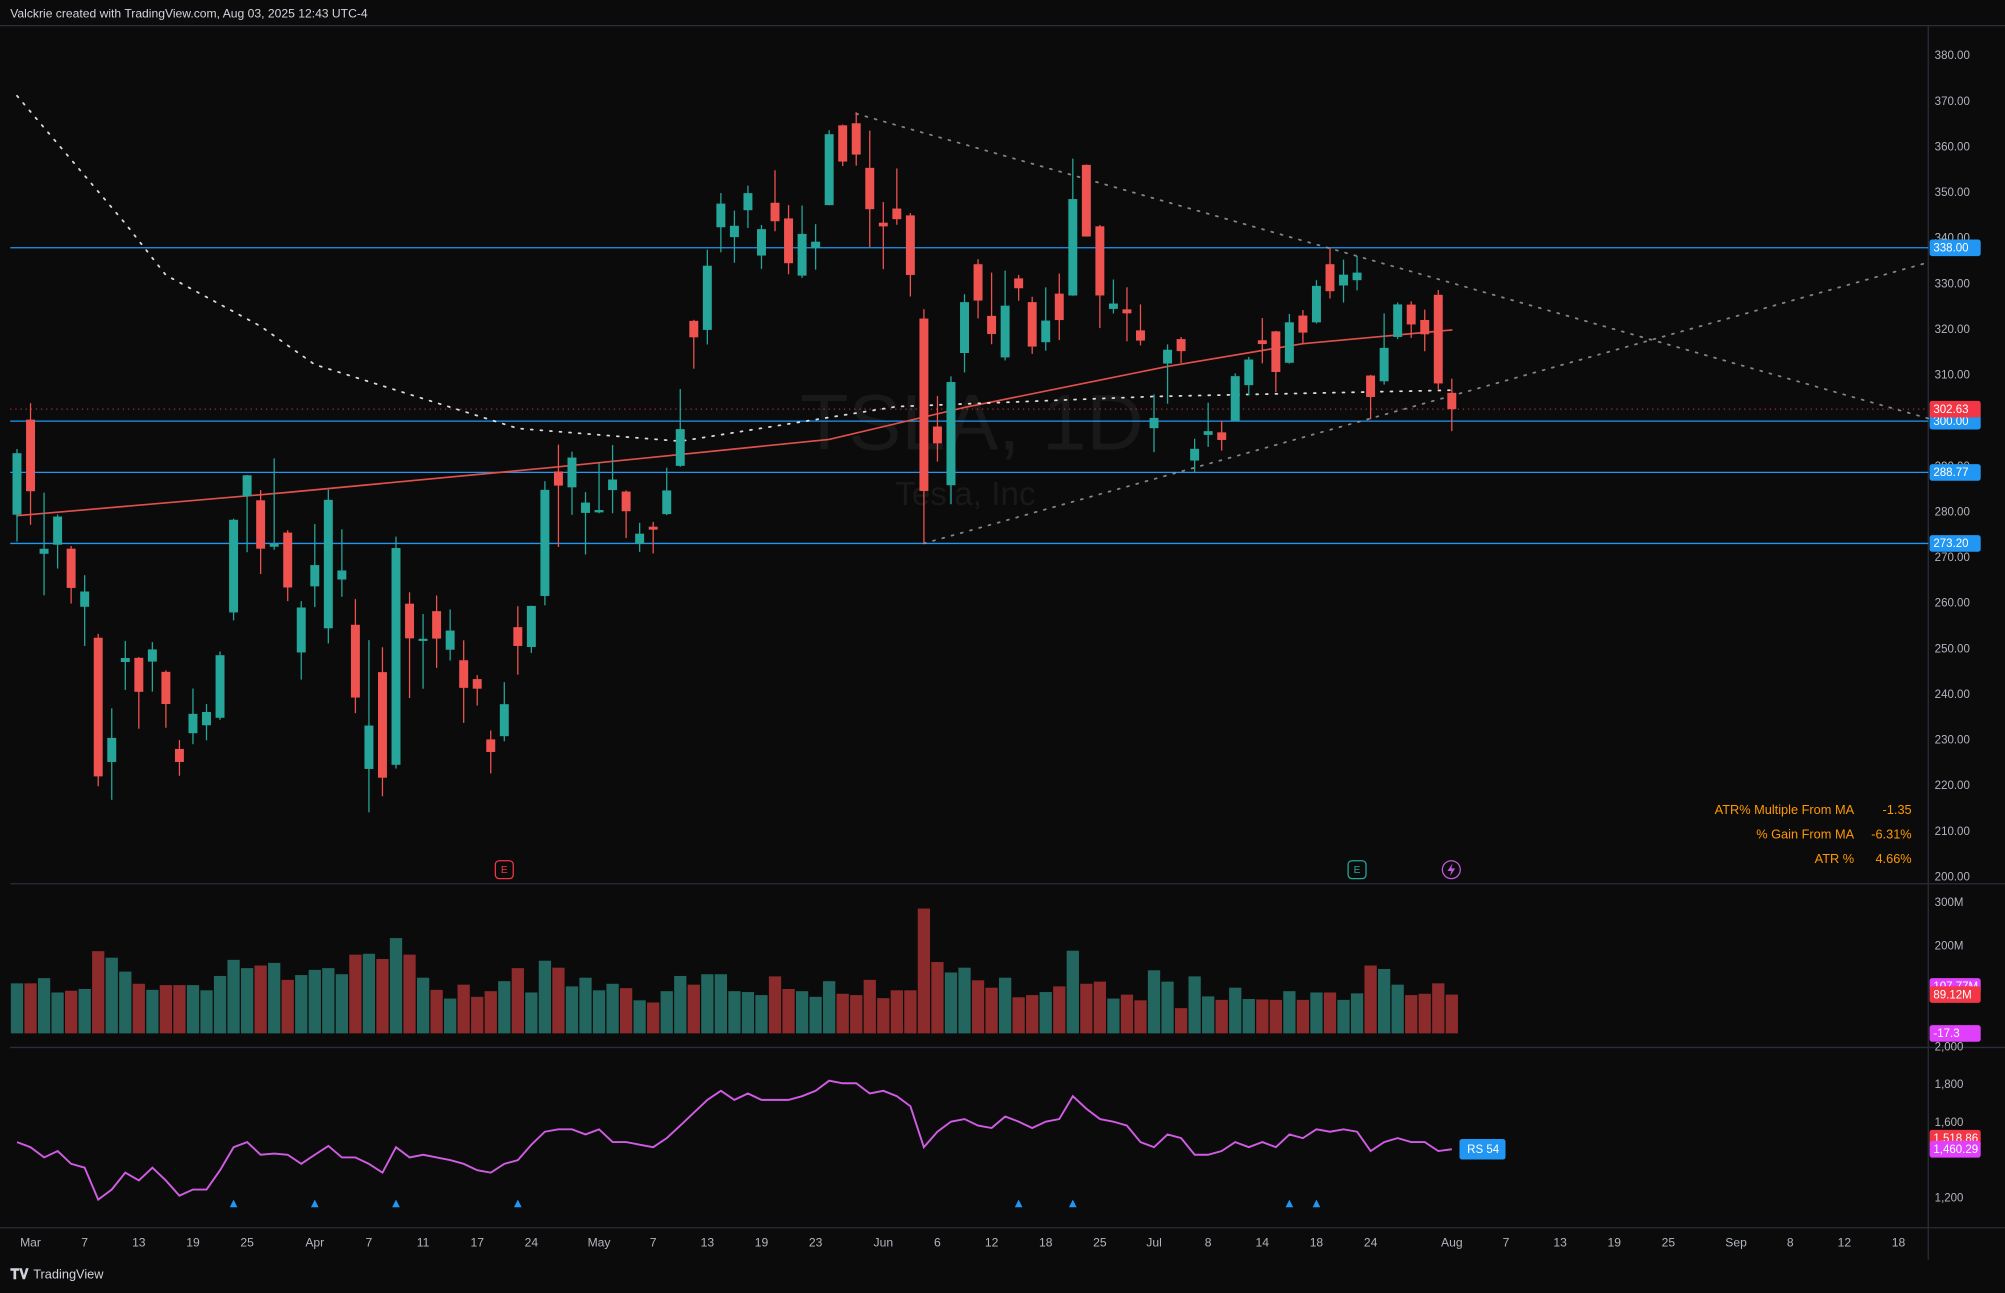 The height and width of the screenshot is (1293, 2005). What do you see at coordinates (1893, 858) in the screenshot?
I see `table-value: 4.66%` at bounding box center [1893, 858].